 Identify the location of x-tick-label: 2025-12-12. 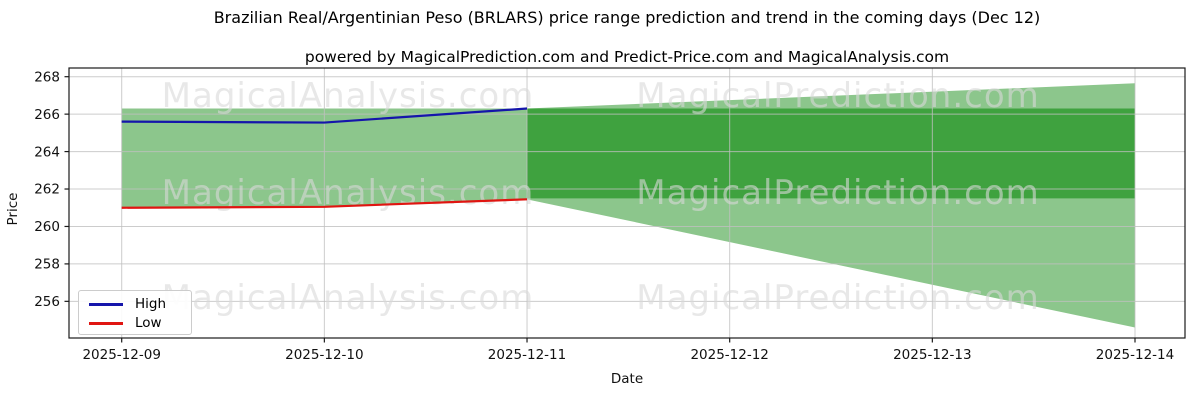
(729, 355).